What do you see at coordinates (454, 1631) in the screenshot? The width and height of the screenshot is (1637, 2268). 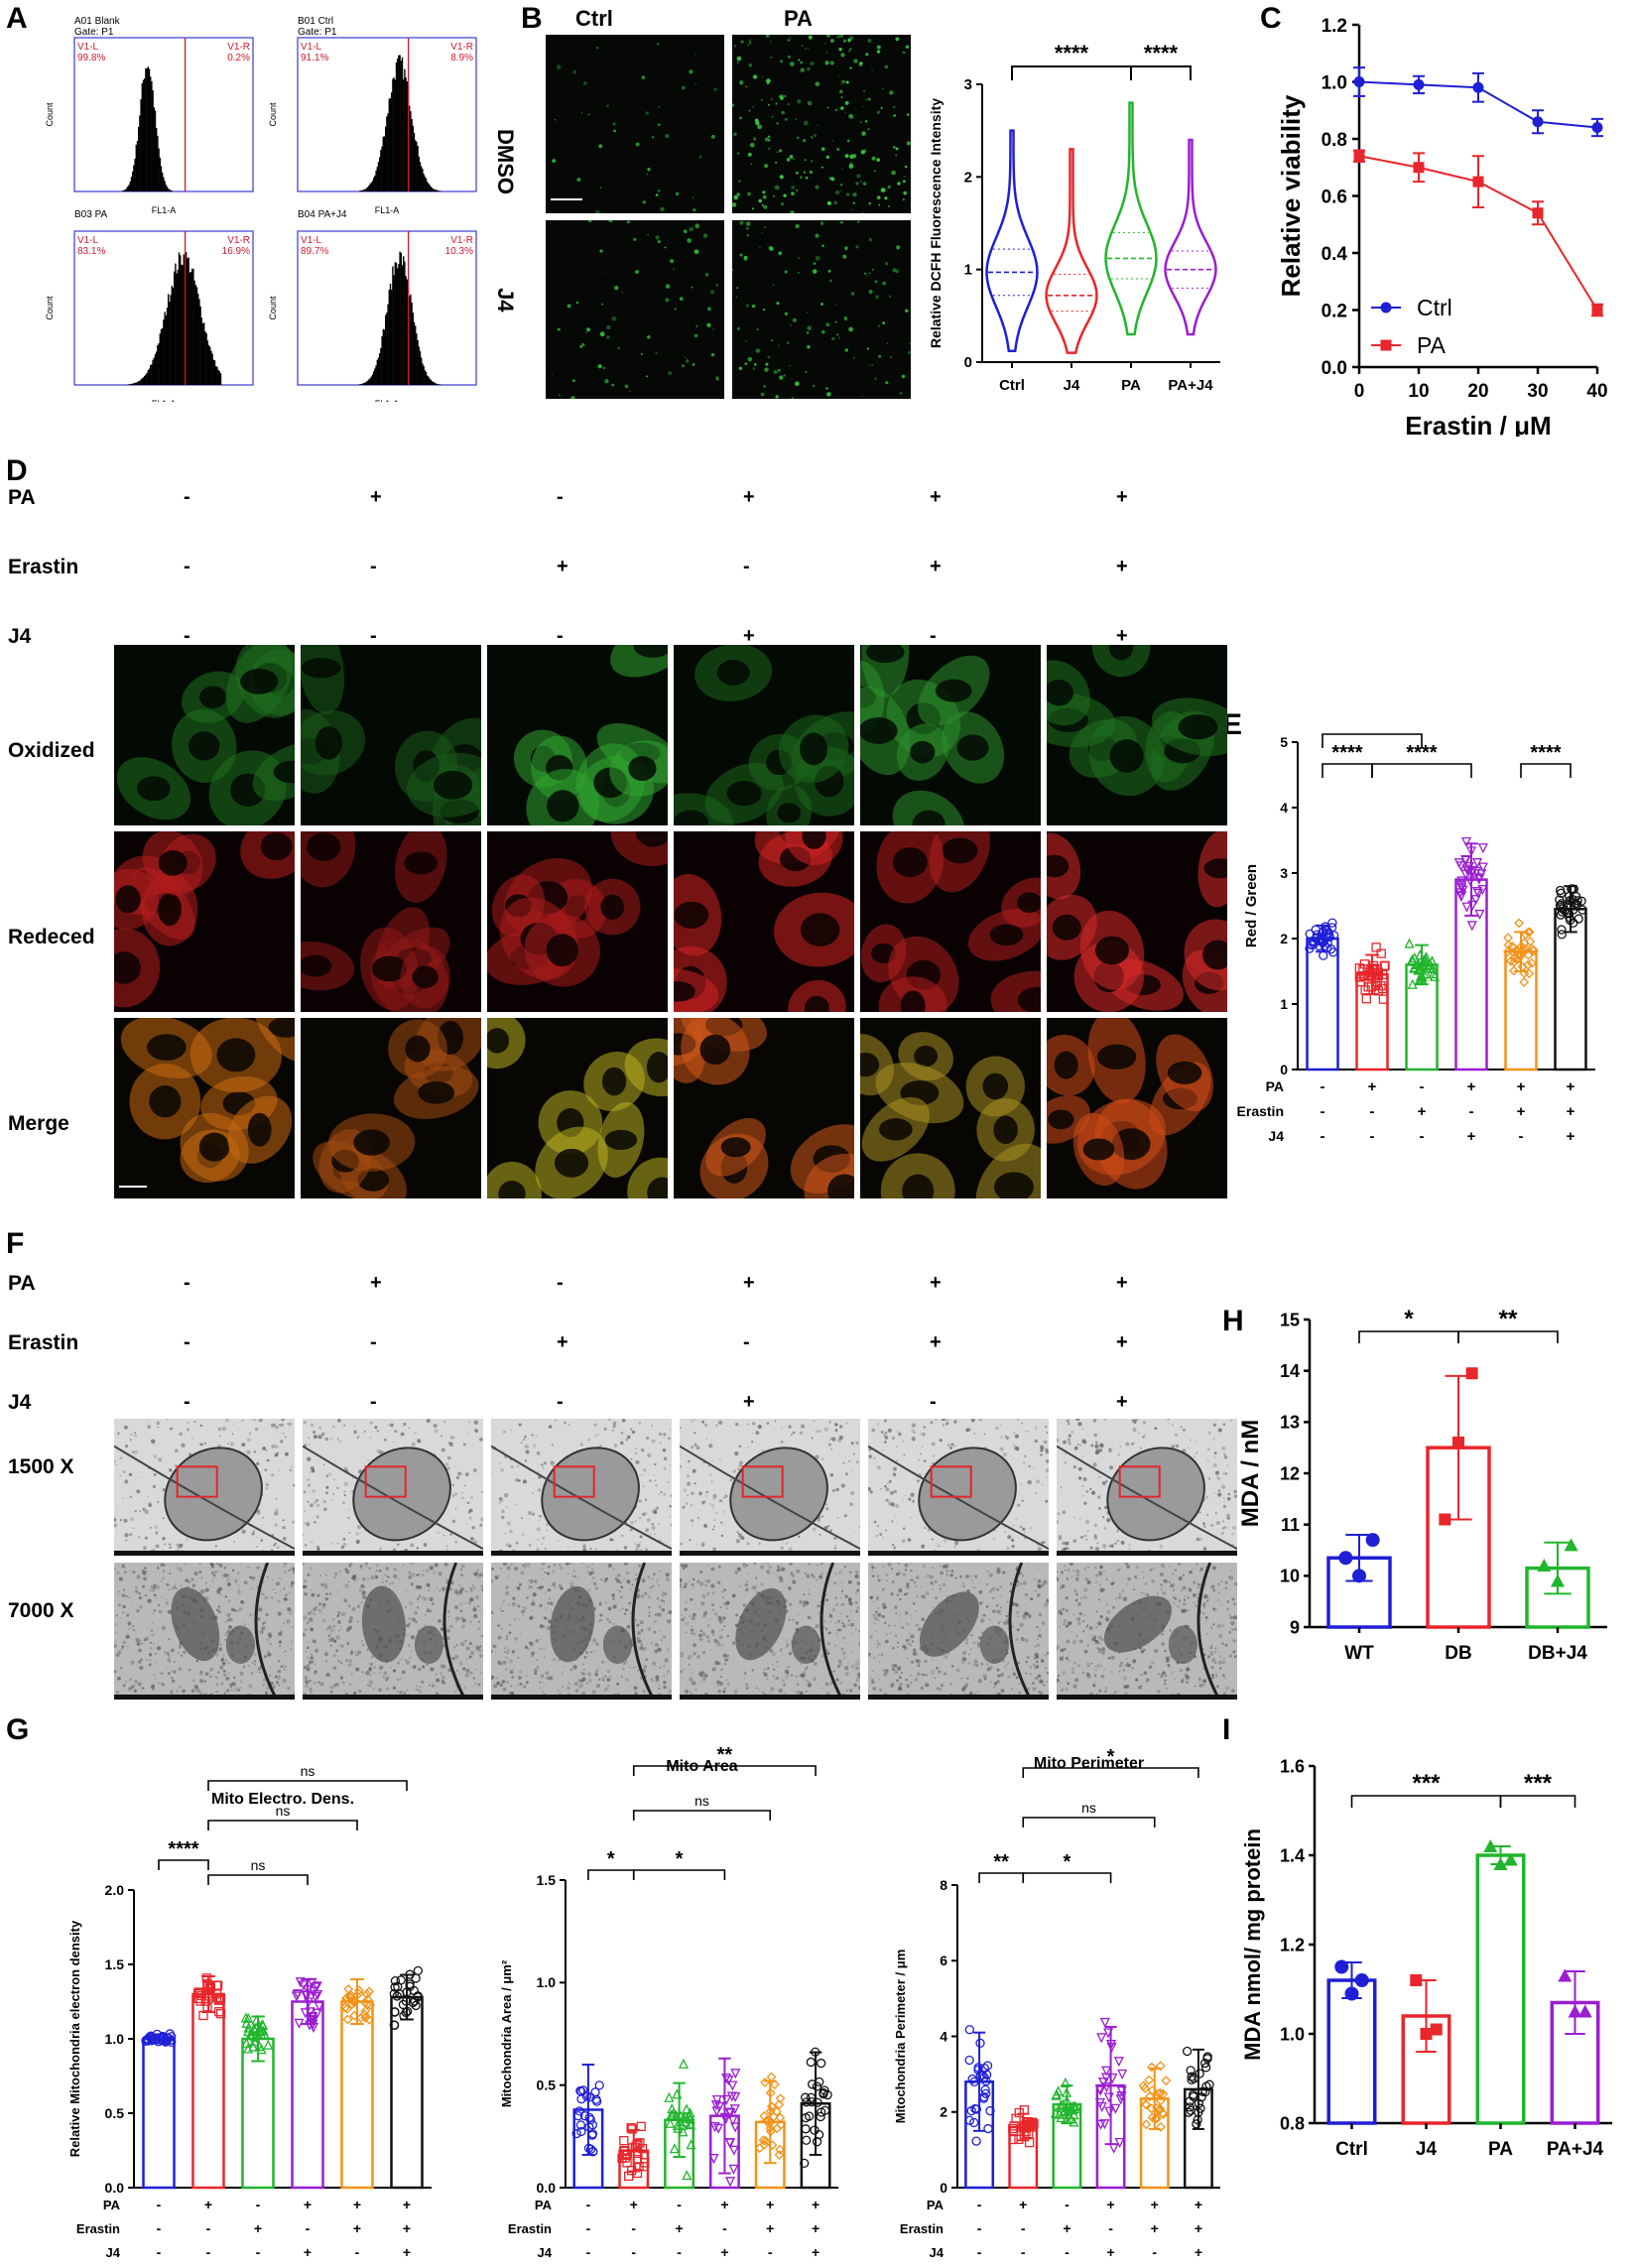 I see `membrane` at bounding box center [454, 1631].